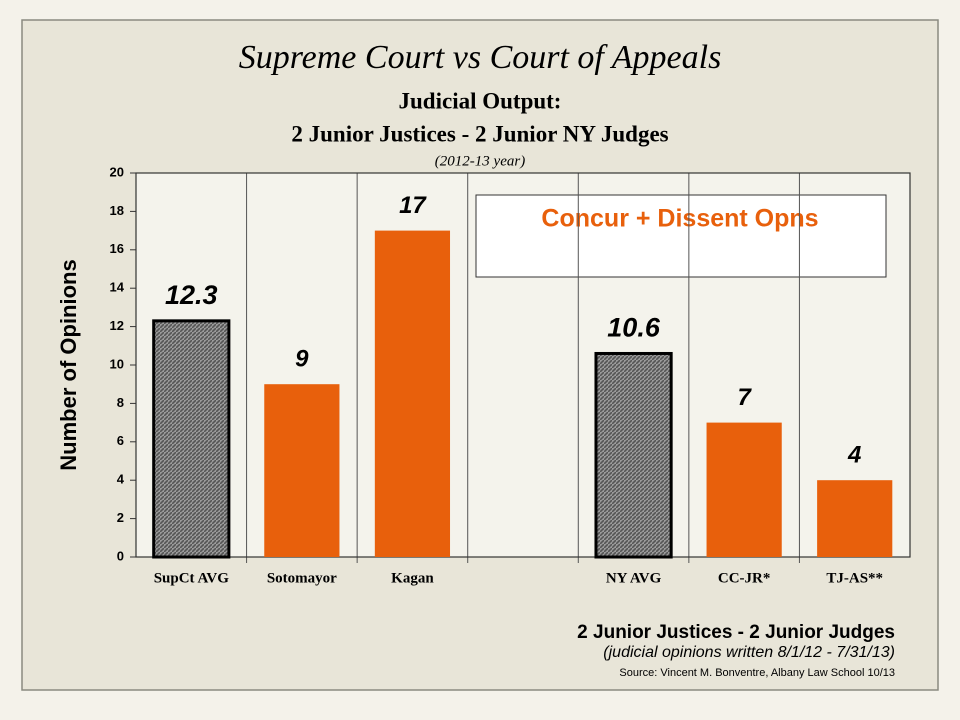  Describe the element at coordinates (117, 363) in the screenshot. I see `y-tick-label: 10` at that location.